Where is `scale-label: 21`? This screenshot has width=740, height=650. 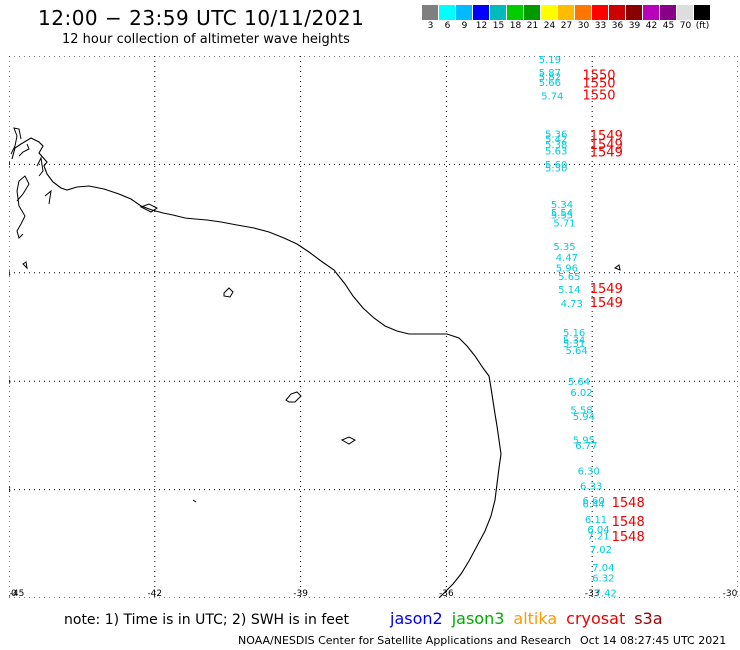 scale-label: 21 is located at coordinates (532, 26).